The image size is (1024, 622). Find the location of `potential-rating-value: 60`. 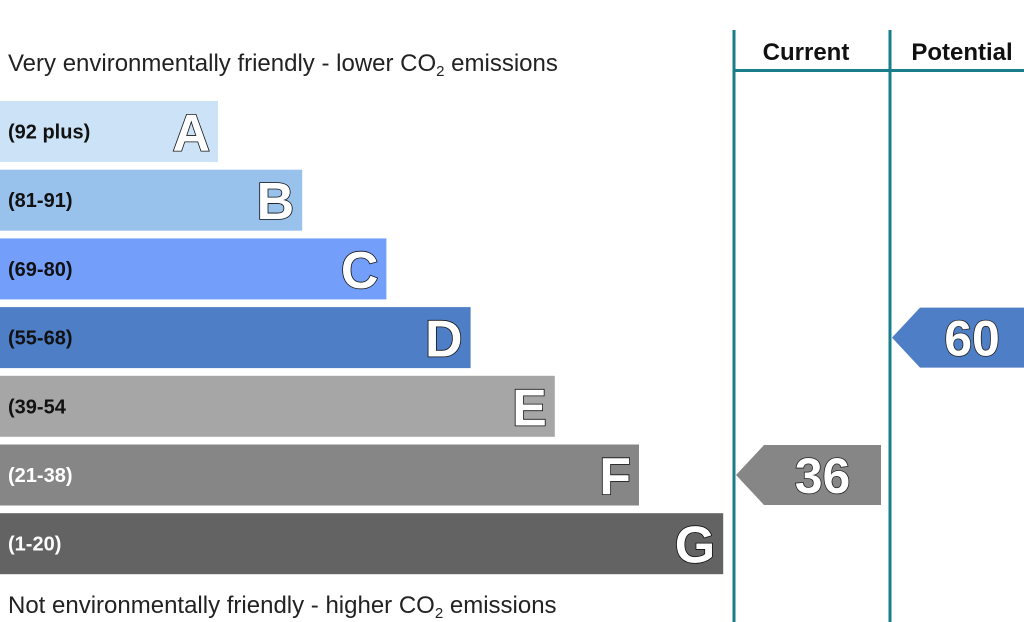

potential-rating-value: 60 is located at coordinates (972, 339).